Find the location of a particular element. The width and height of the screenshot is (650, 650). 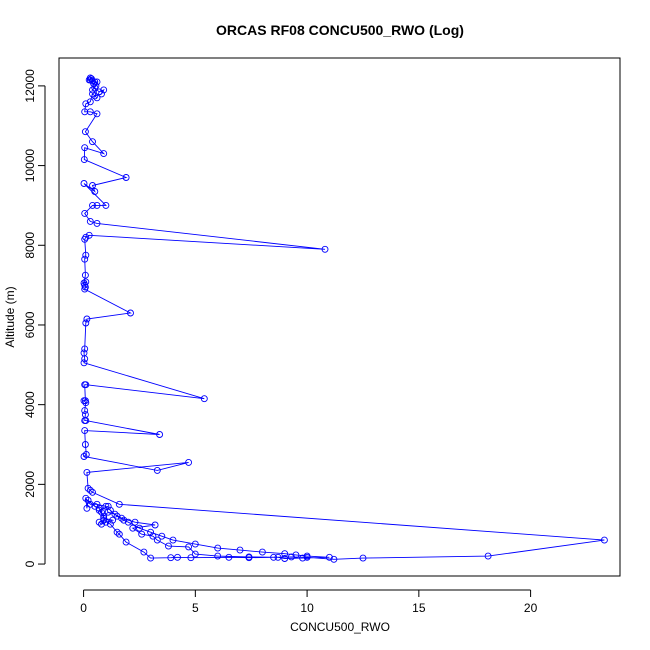

x-tick-label: 5 is located at coordinates (195, 608).